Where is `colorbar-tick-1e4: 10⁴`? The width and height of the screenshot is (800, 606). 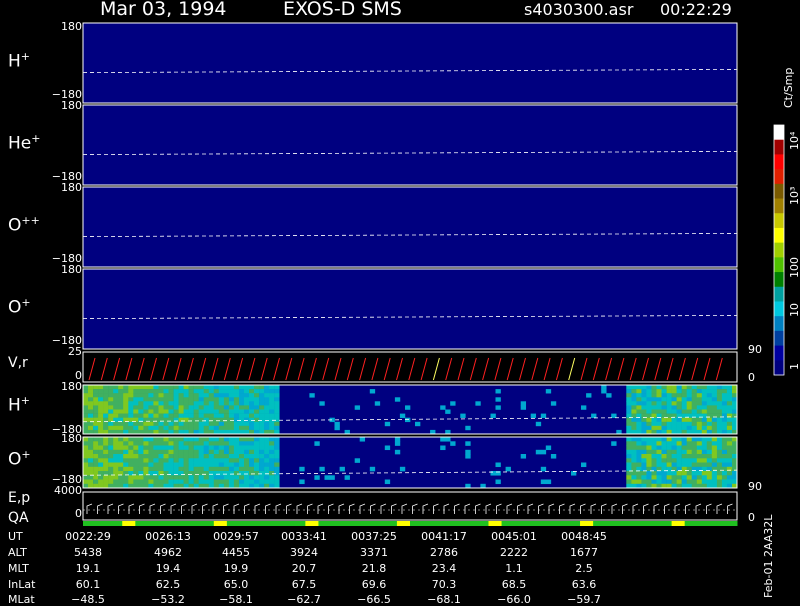
colorbar-tick-1e4: 10⁴ is located at coordinates (794, 141).